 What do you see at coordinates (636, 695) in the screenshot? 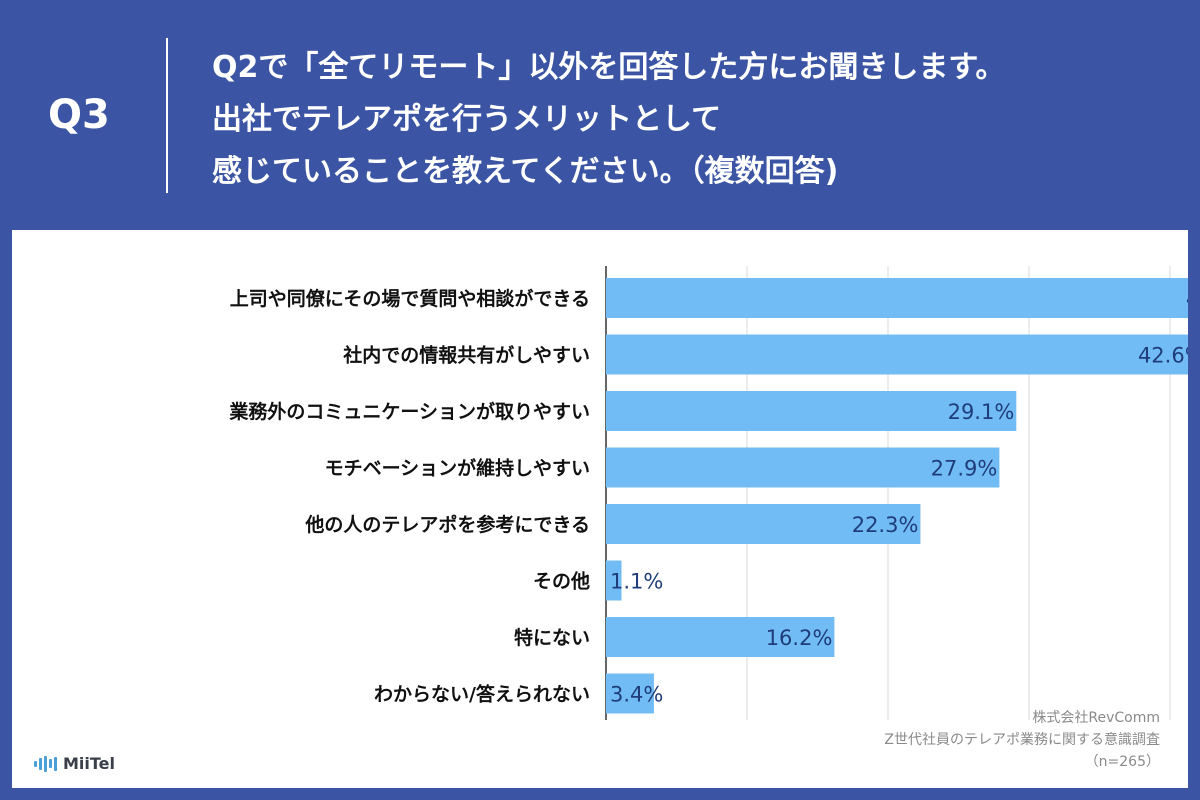
I see `data-label: 3.4%` at bounding box center [636, 695].